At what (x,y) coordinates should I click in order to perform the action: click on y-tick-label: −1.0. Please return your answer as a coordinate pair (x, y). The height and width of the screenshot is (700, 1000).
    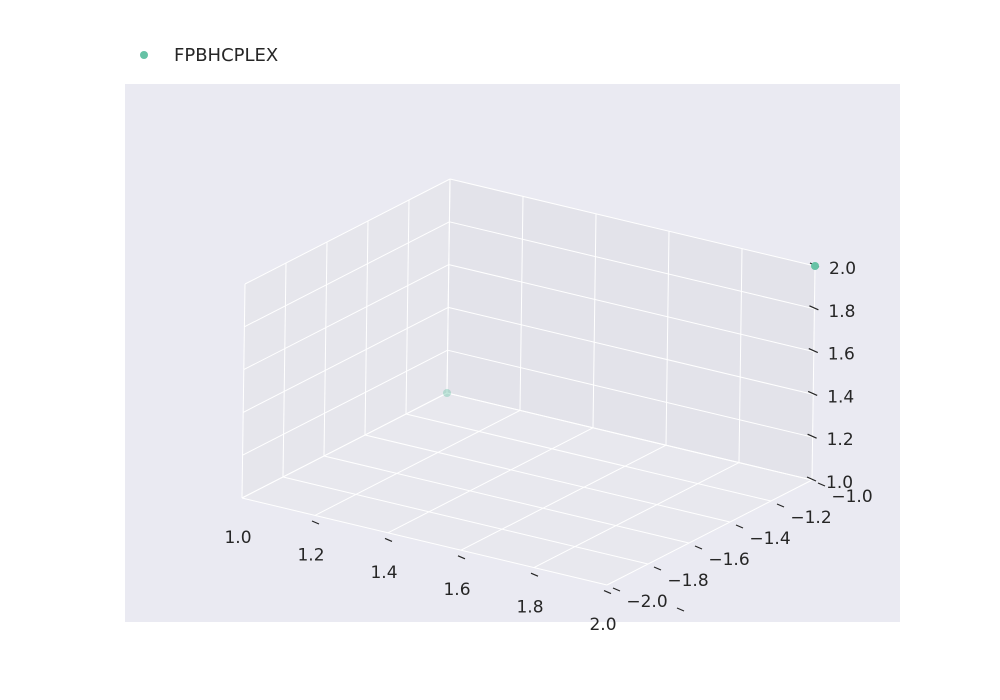
    Looking at the image, I should click on (851, 497).